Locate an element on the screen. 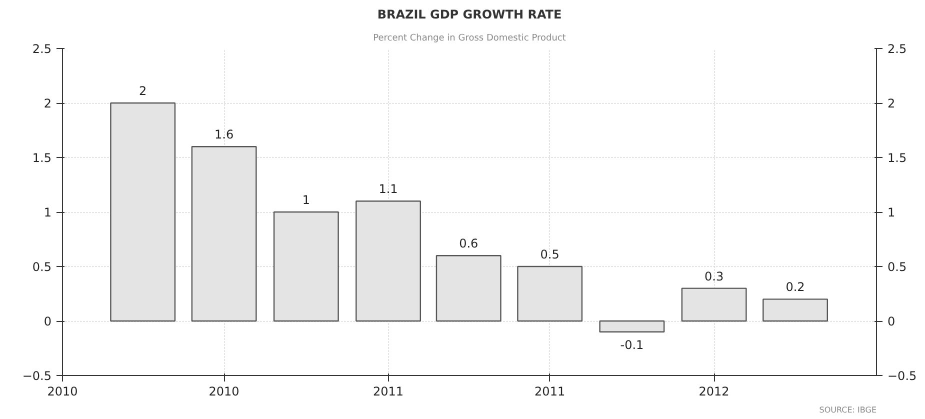 This screenshot has width=925, height=419. data-label: -0.1 is located at coordinates (632, 345).